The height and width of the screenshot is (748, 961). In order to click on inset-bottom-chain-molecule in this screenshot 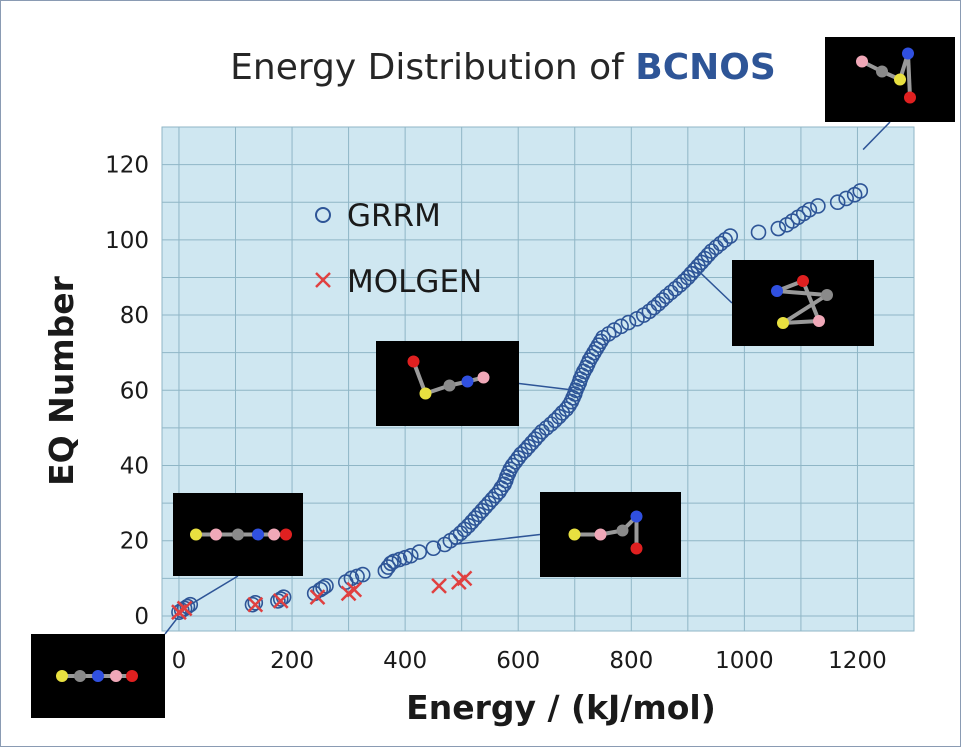, I will do `click(98, 676)`.